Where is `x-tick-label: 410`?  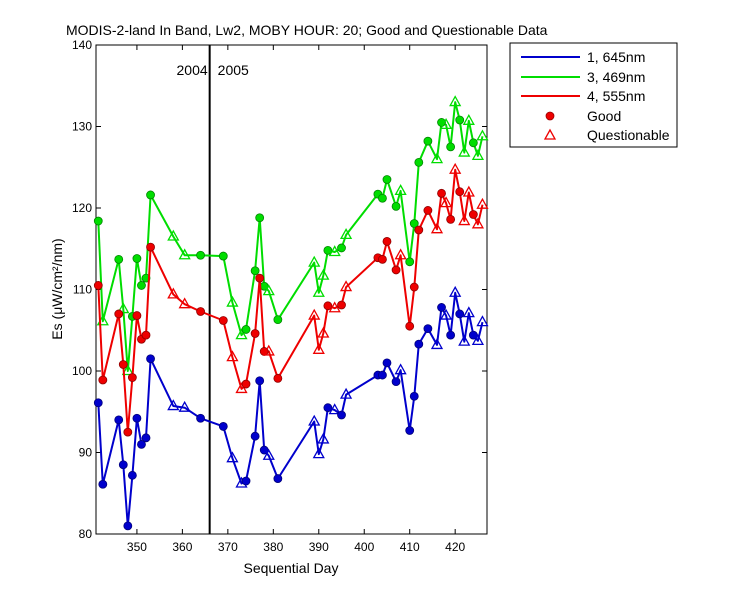
x-tick-label: 410 is located at coordinates (410, 547).